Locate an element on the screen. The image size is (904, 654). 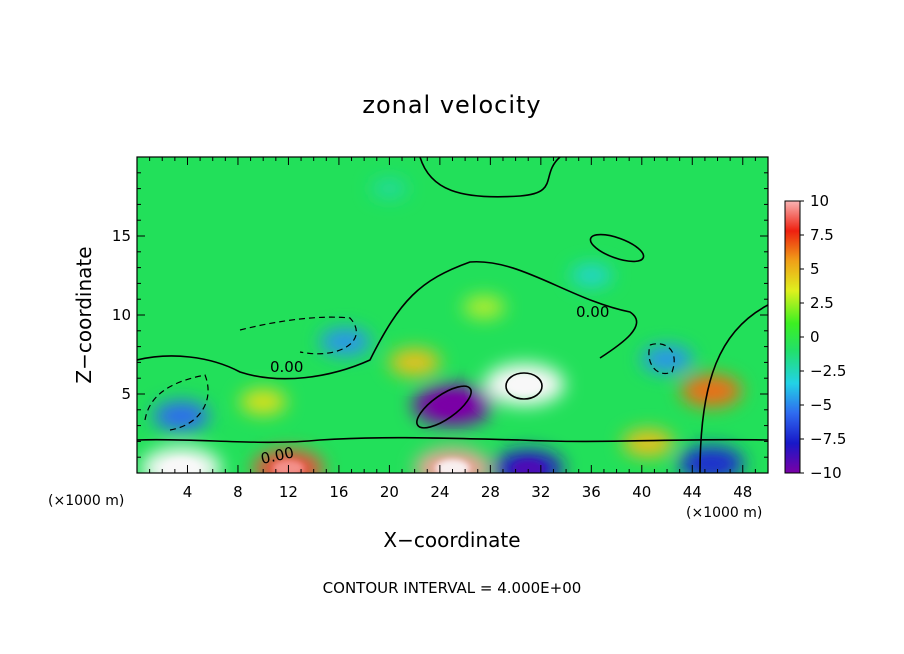
chart-title: zonal velocity is located at coordinates (451, 105).